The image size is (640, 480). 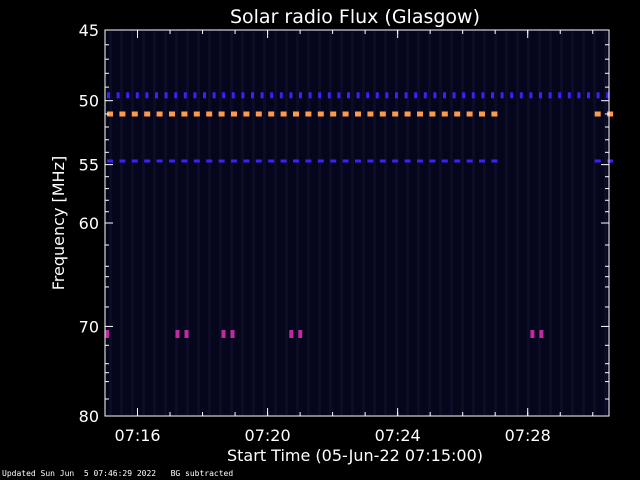 What do you see at coordinates (89, 223) in the screenshot?
I see `y-tick-label: 60` at bounding box center [89, 223].